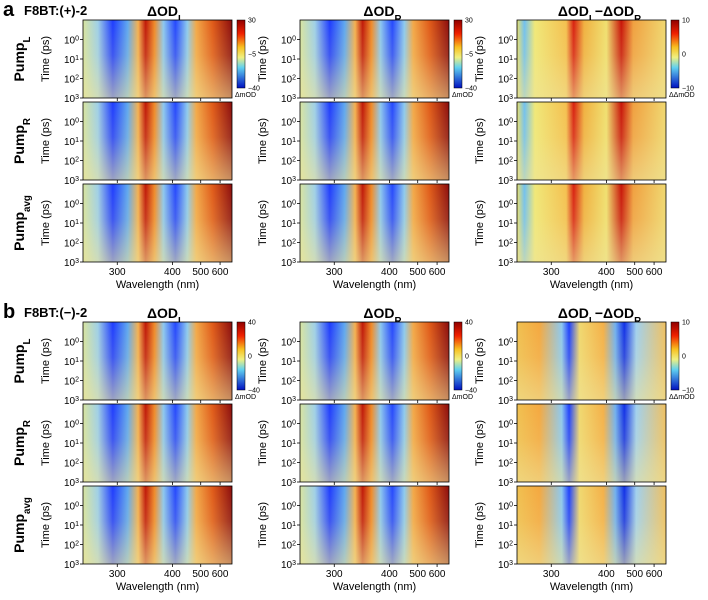 This screenshot has height=600, width=708. I want to click on x-tick-label: 600, so click(220, 272).